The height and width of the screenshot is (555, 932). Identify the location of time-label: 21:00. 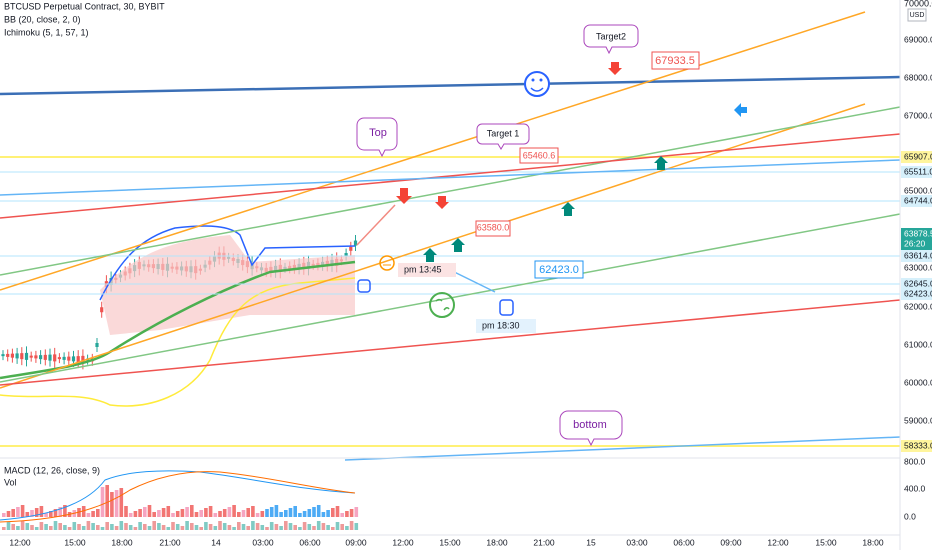
(544, 542).